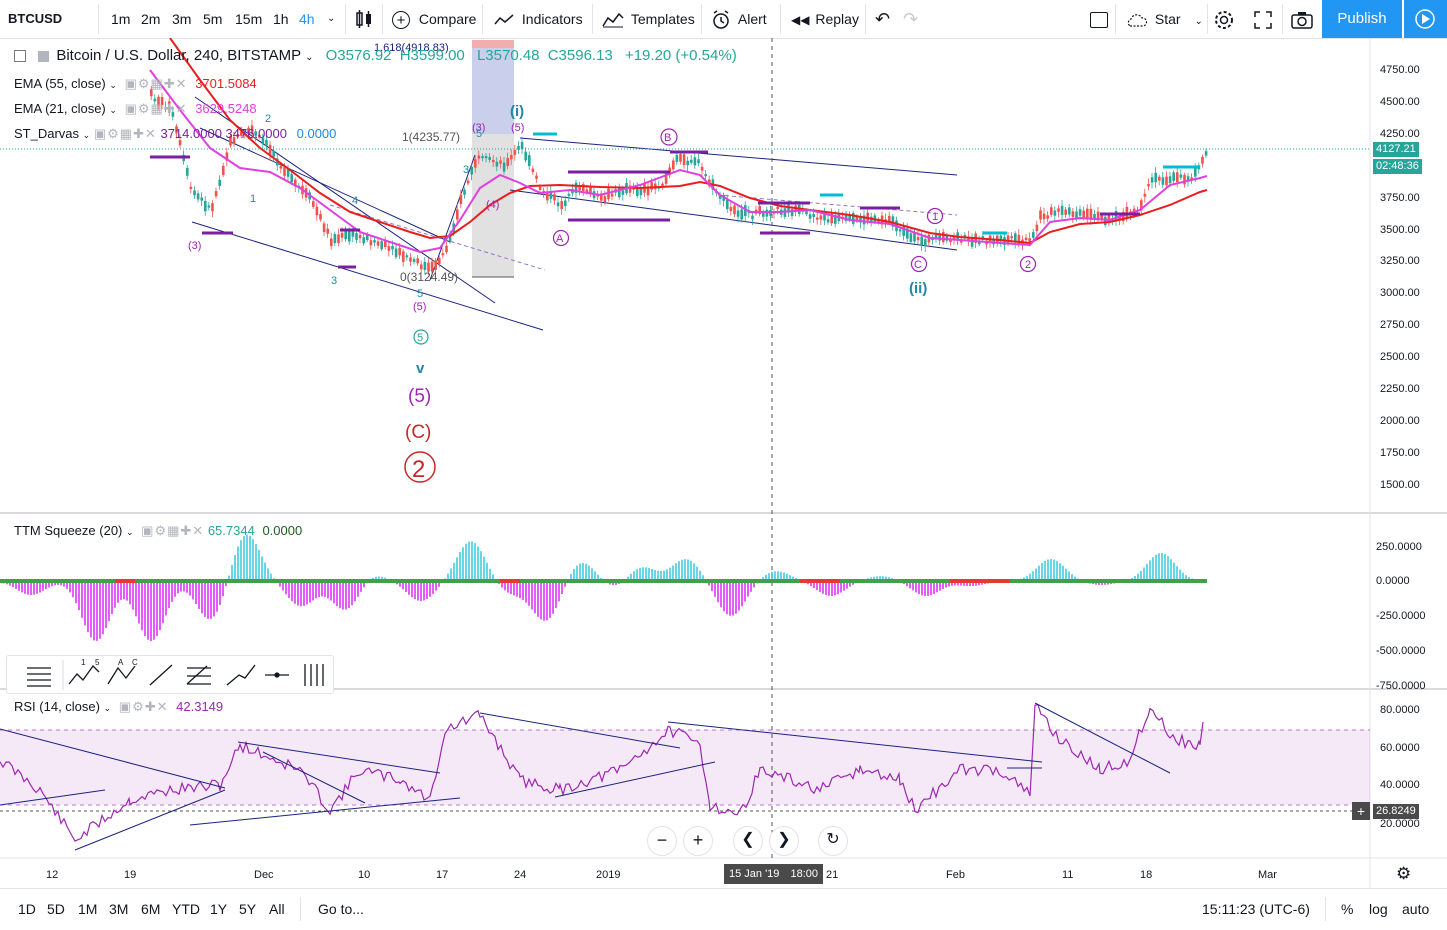 The image size is (1447, 930). Describe the element at coordinates (598, 588) in the screenshot. I see `ttm-histogram` at that location.